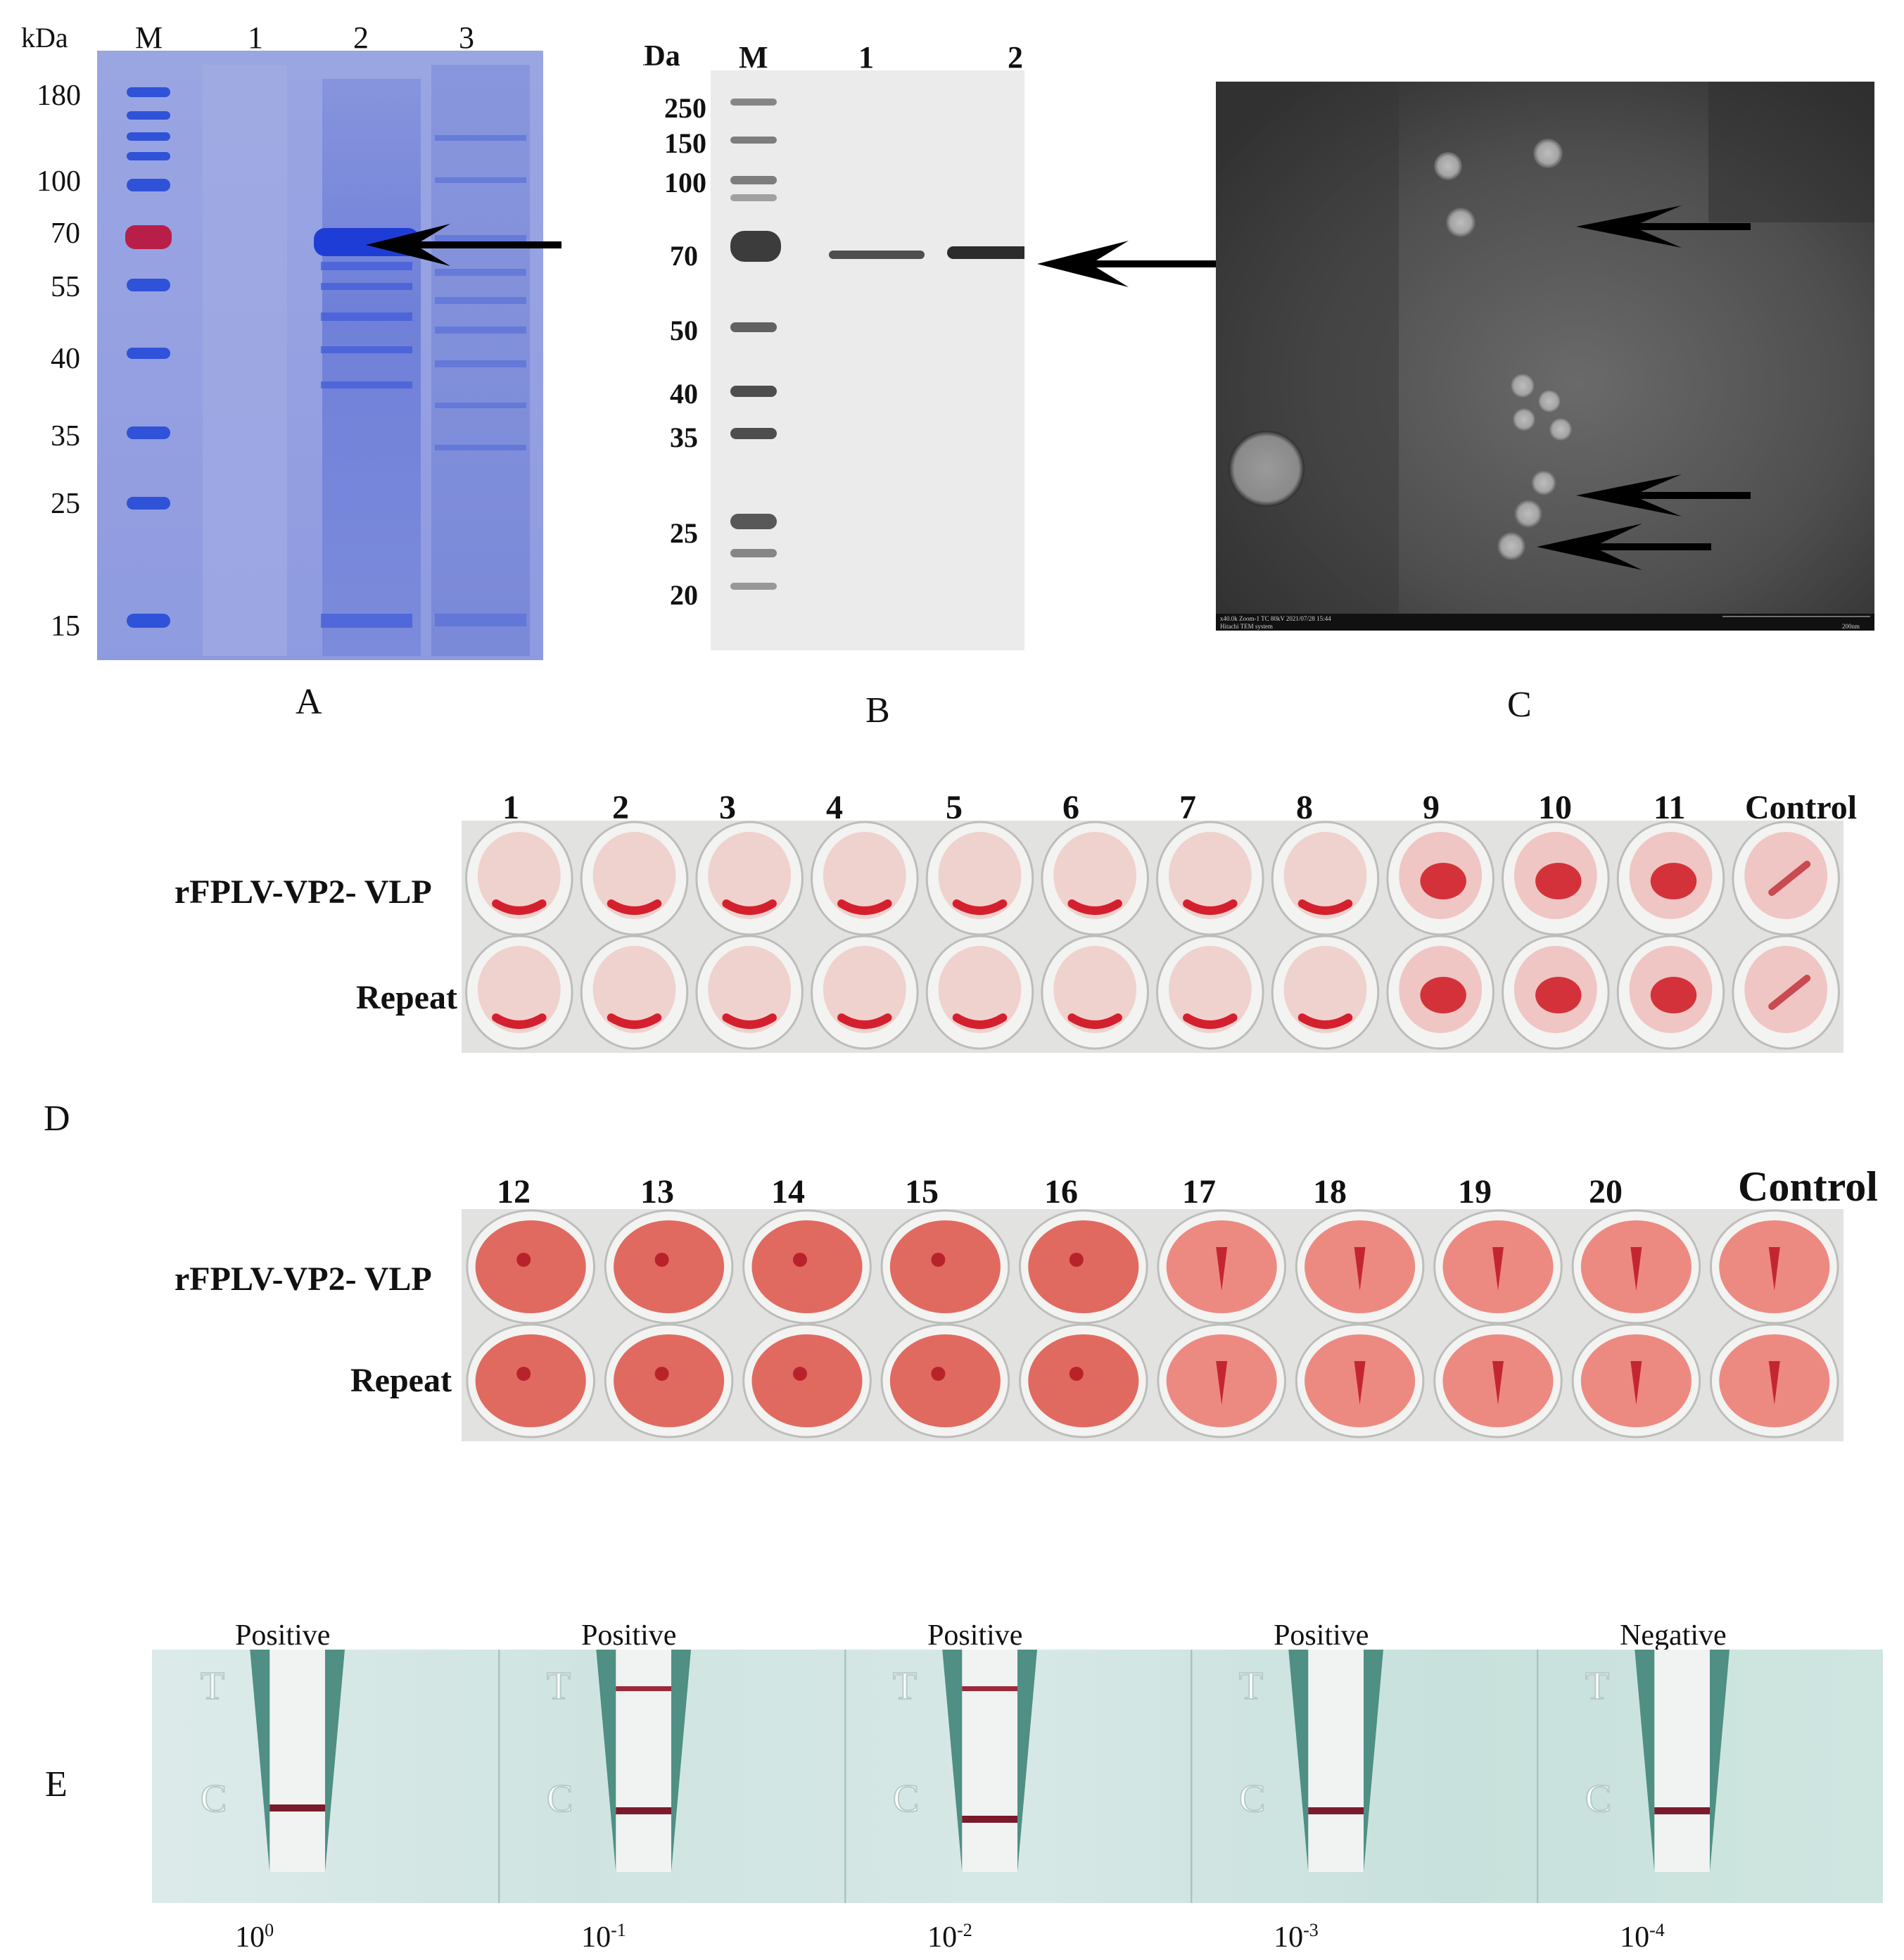 The height and width of the screenshot is (1960, 1904). Describe the element at coordinates (684, 595) in the screenshot. I see `marker-label: 20` at that location.